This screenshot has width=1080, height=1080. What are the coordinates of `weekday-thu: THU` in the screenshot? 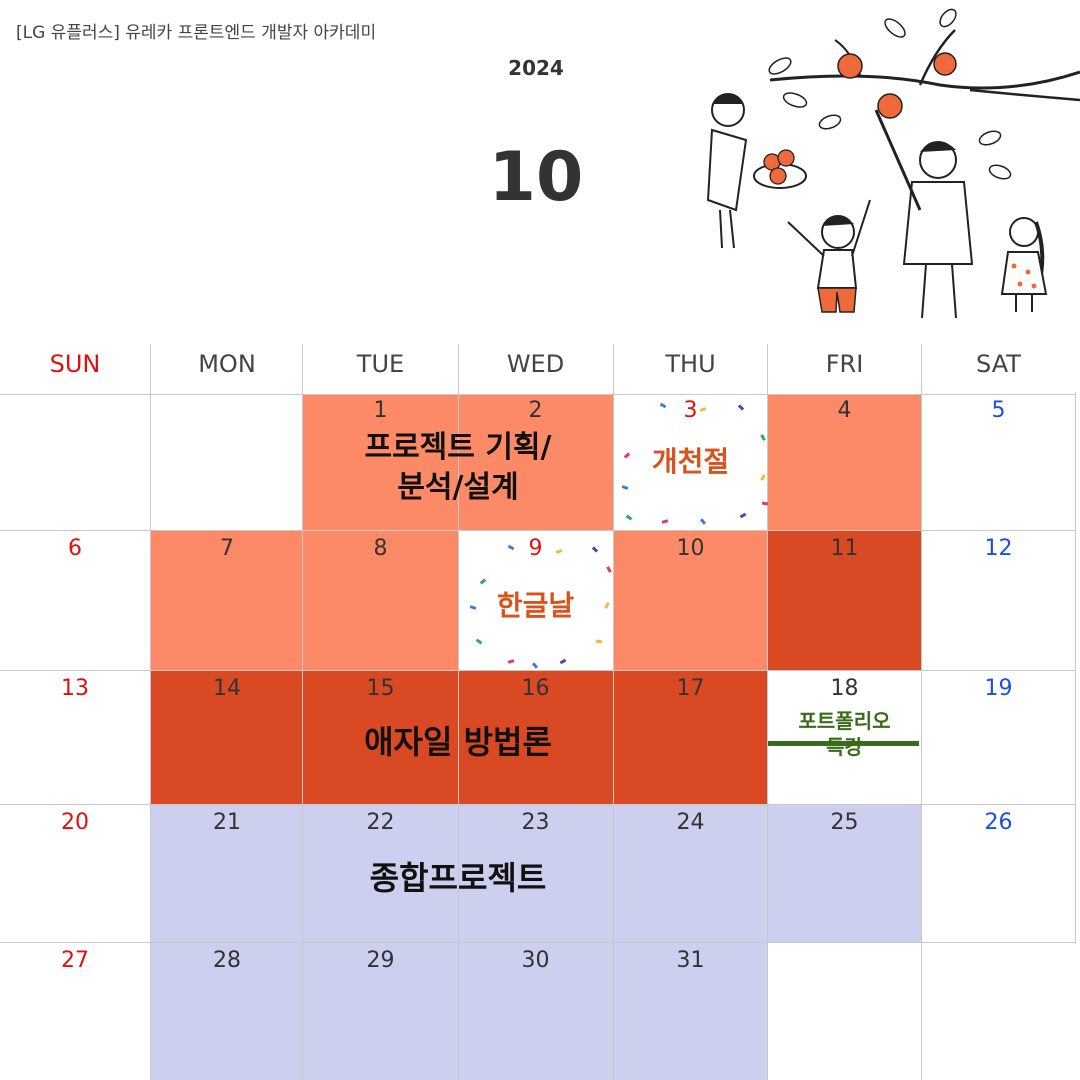 It's located at (690, 364).